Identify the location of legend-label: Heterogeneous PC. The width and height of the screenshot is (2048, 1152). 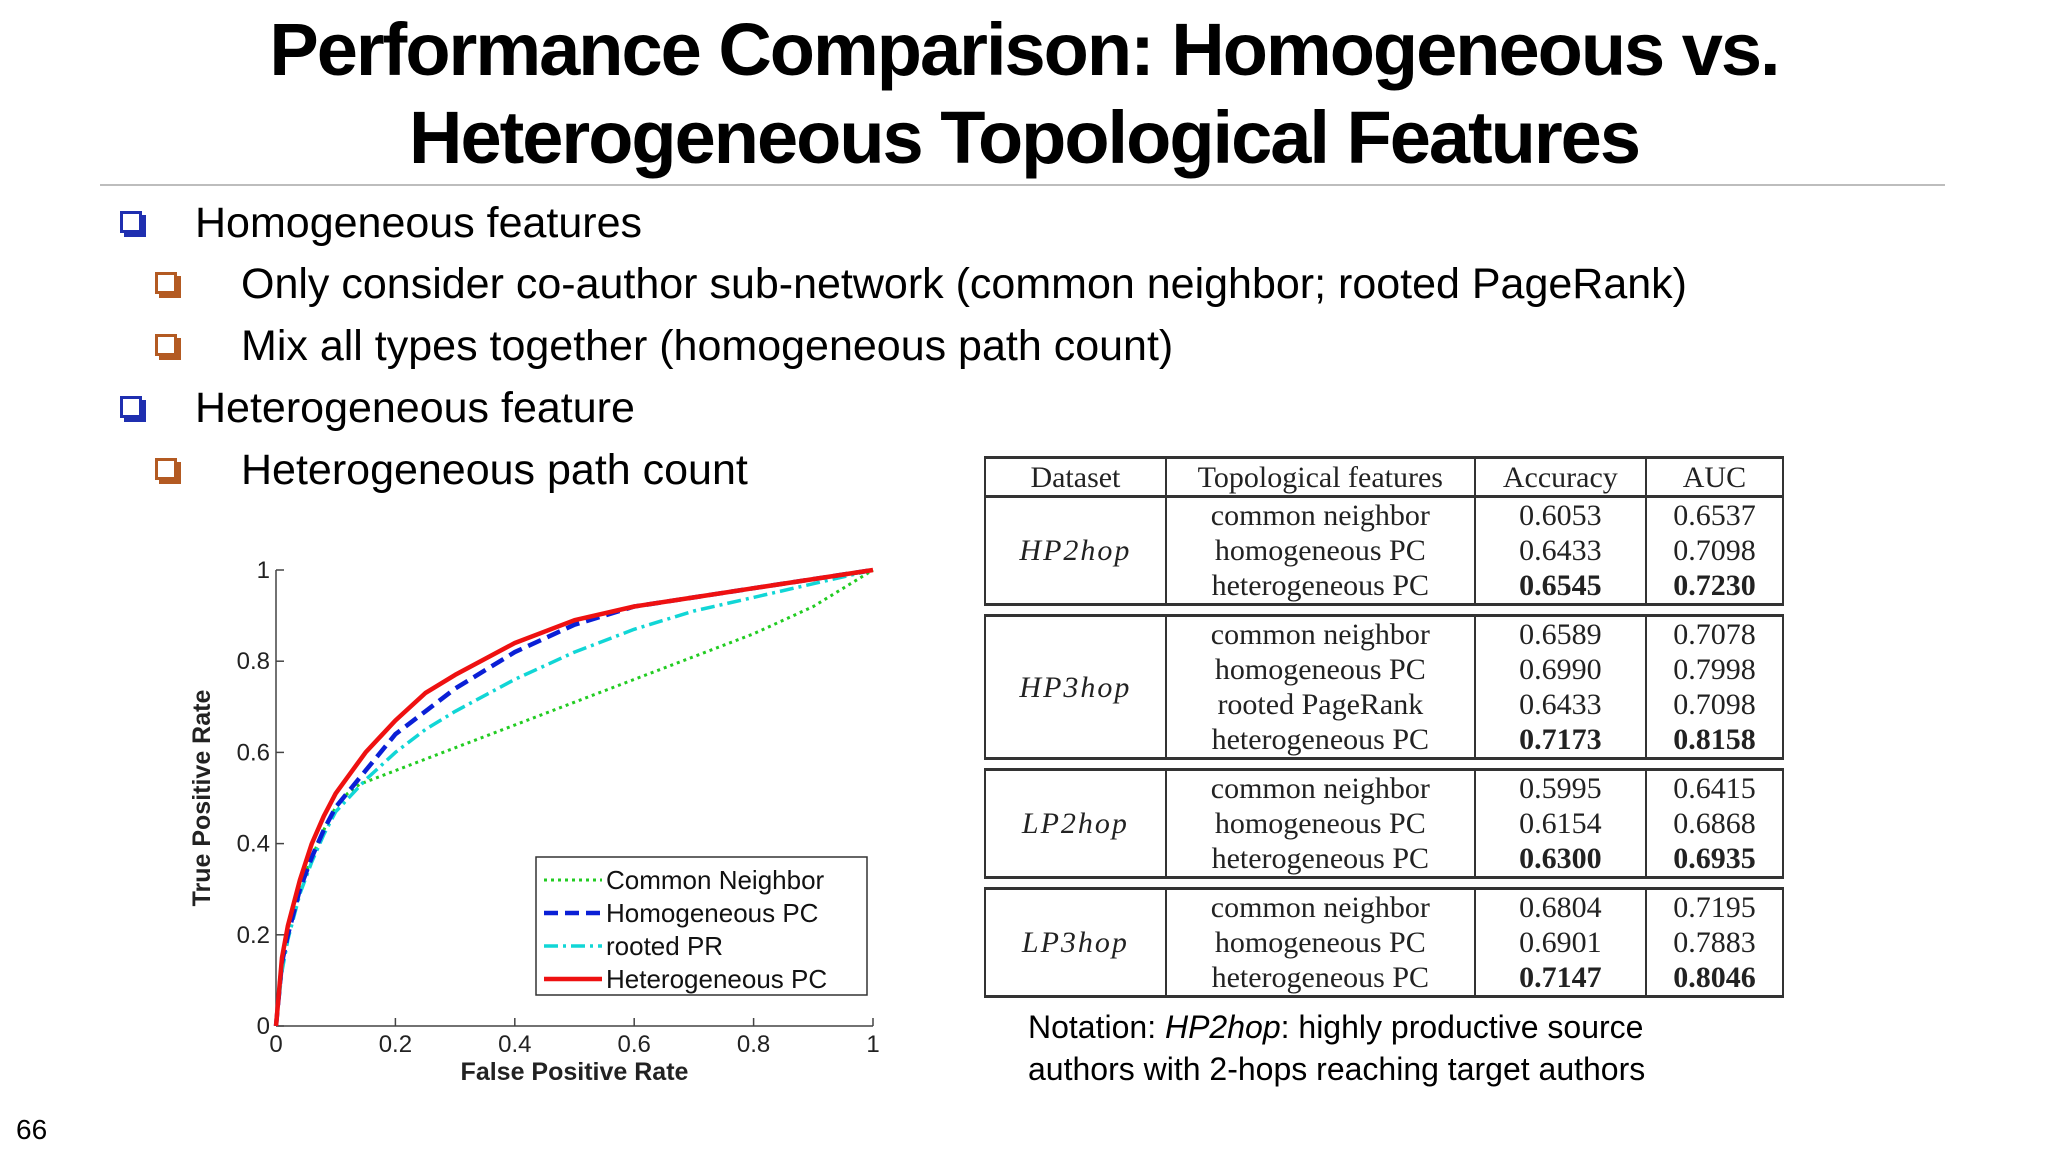
(716, 979).